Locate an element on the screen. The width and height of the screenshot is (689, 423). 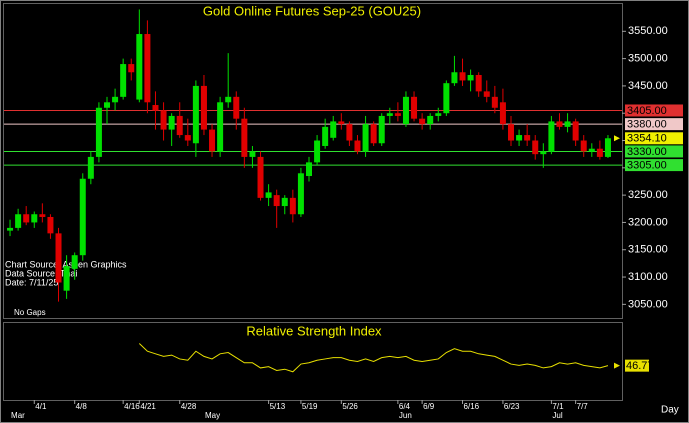
x-tick-label: 7/7 is located at coordinates (583, 406).